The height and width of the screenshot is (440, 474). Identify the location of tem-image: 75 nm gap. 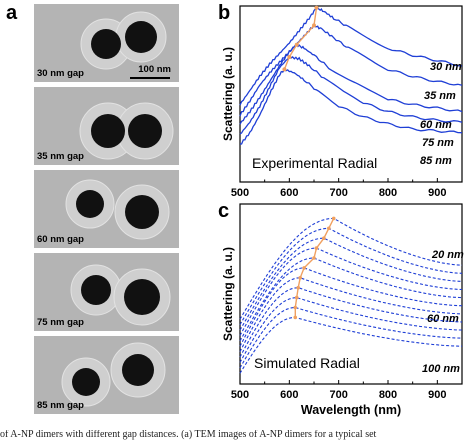
(106, 292).